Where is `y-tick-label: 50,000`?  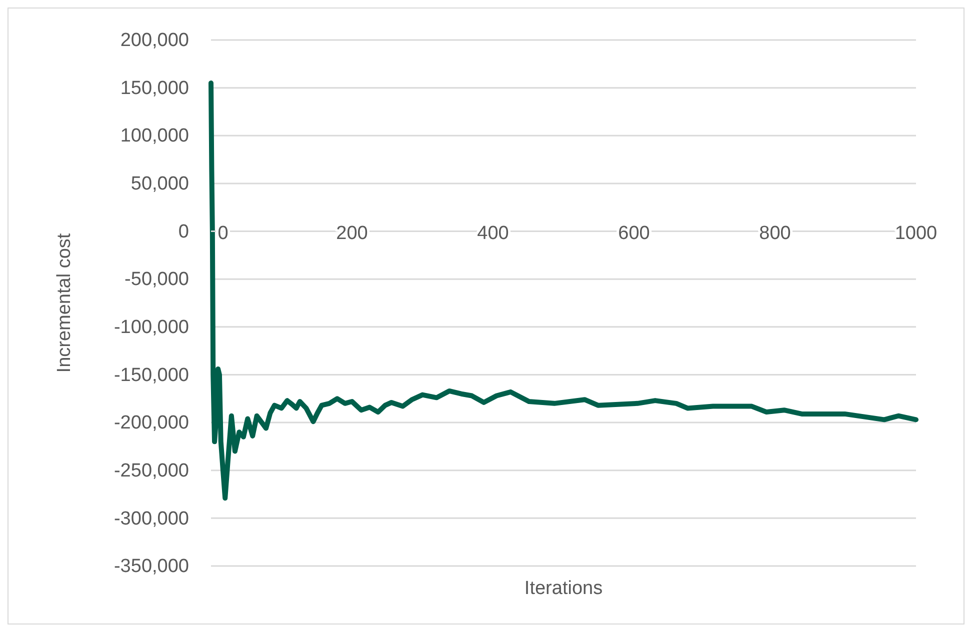
y-tick-label: 50,000 is located at coordinates (159, 184).